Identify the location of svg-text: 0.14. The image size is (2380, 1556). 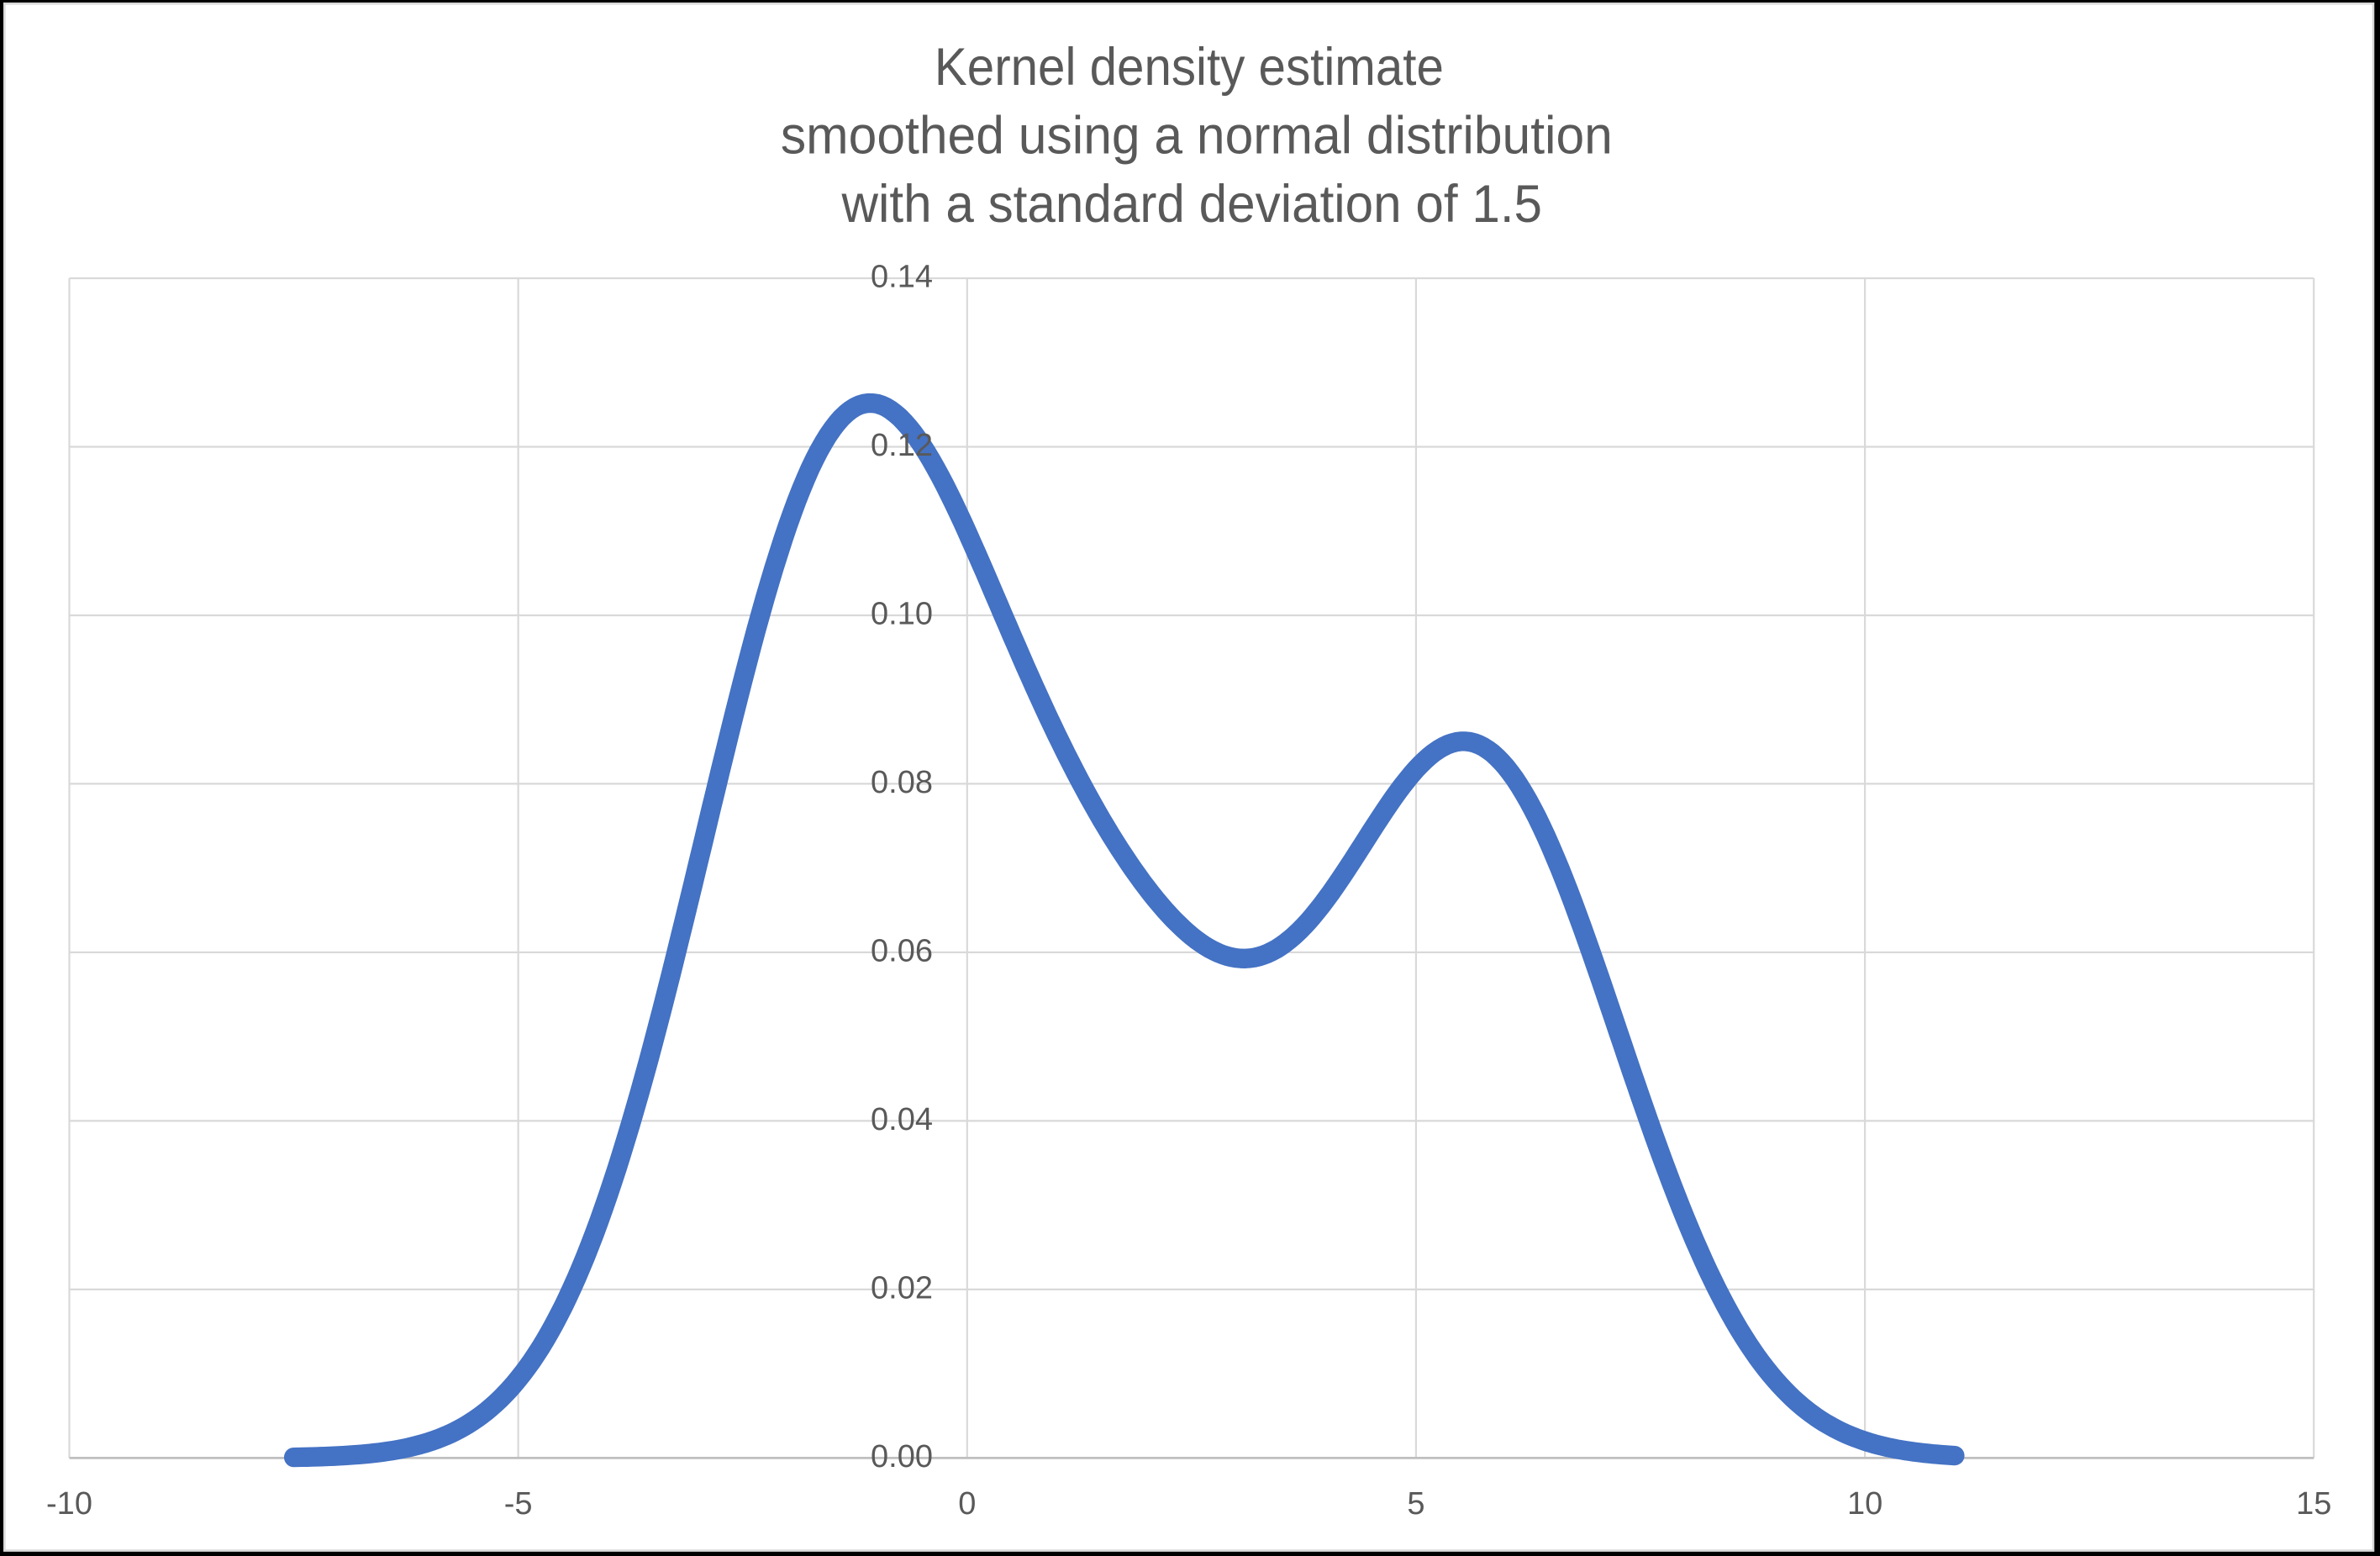
(902, 277).